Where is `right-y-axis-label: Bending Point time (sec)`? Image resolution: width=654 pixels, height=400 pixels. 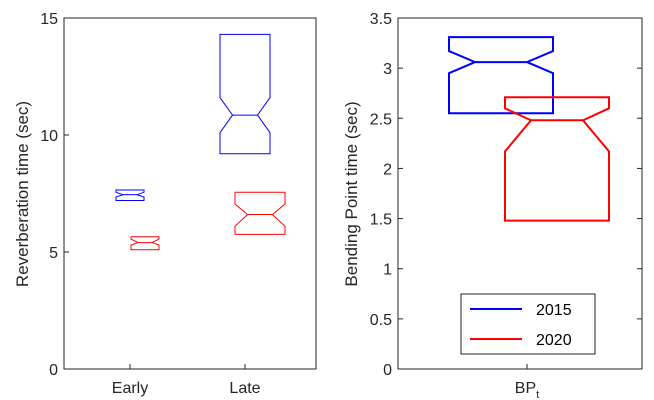 right-y-axis-label: Bending Point time (sec) is located at coordinates (351, 193).